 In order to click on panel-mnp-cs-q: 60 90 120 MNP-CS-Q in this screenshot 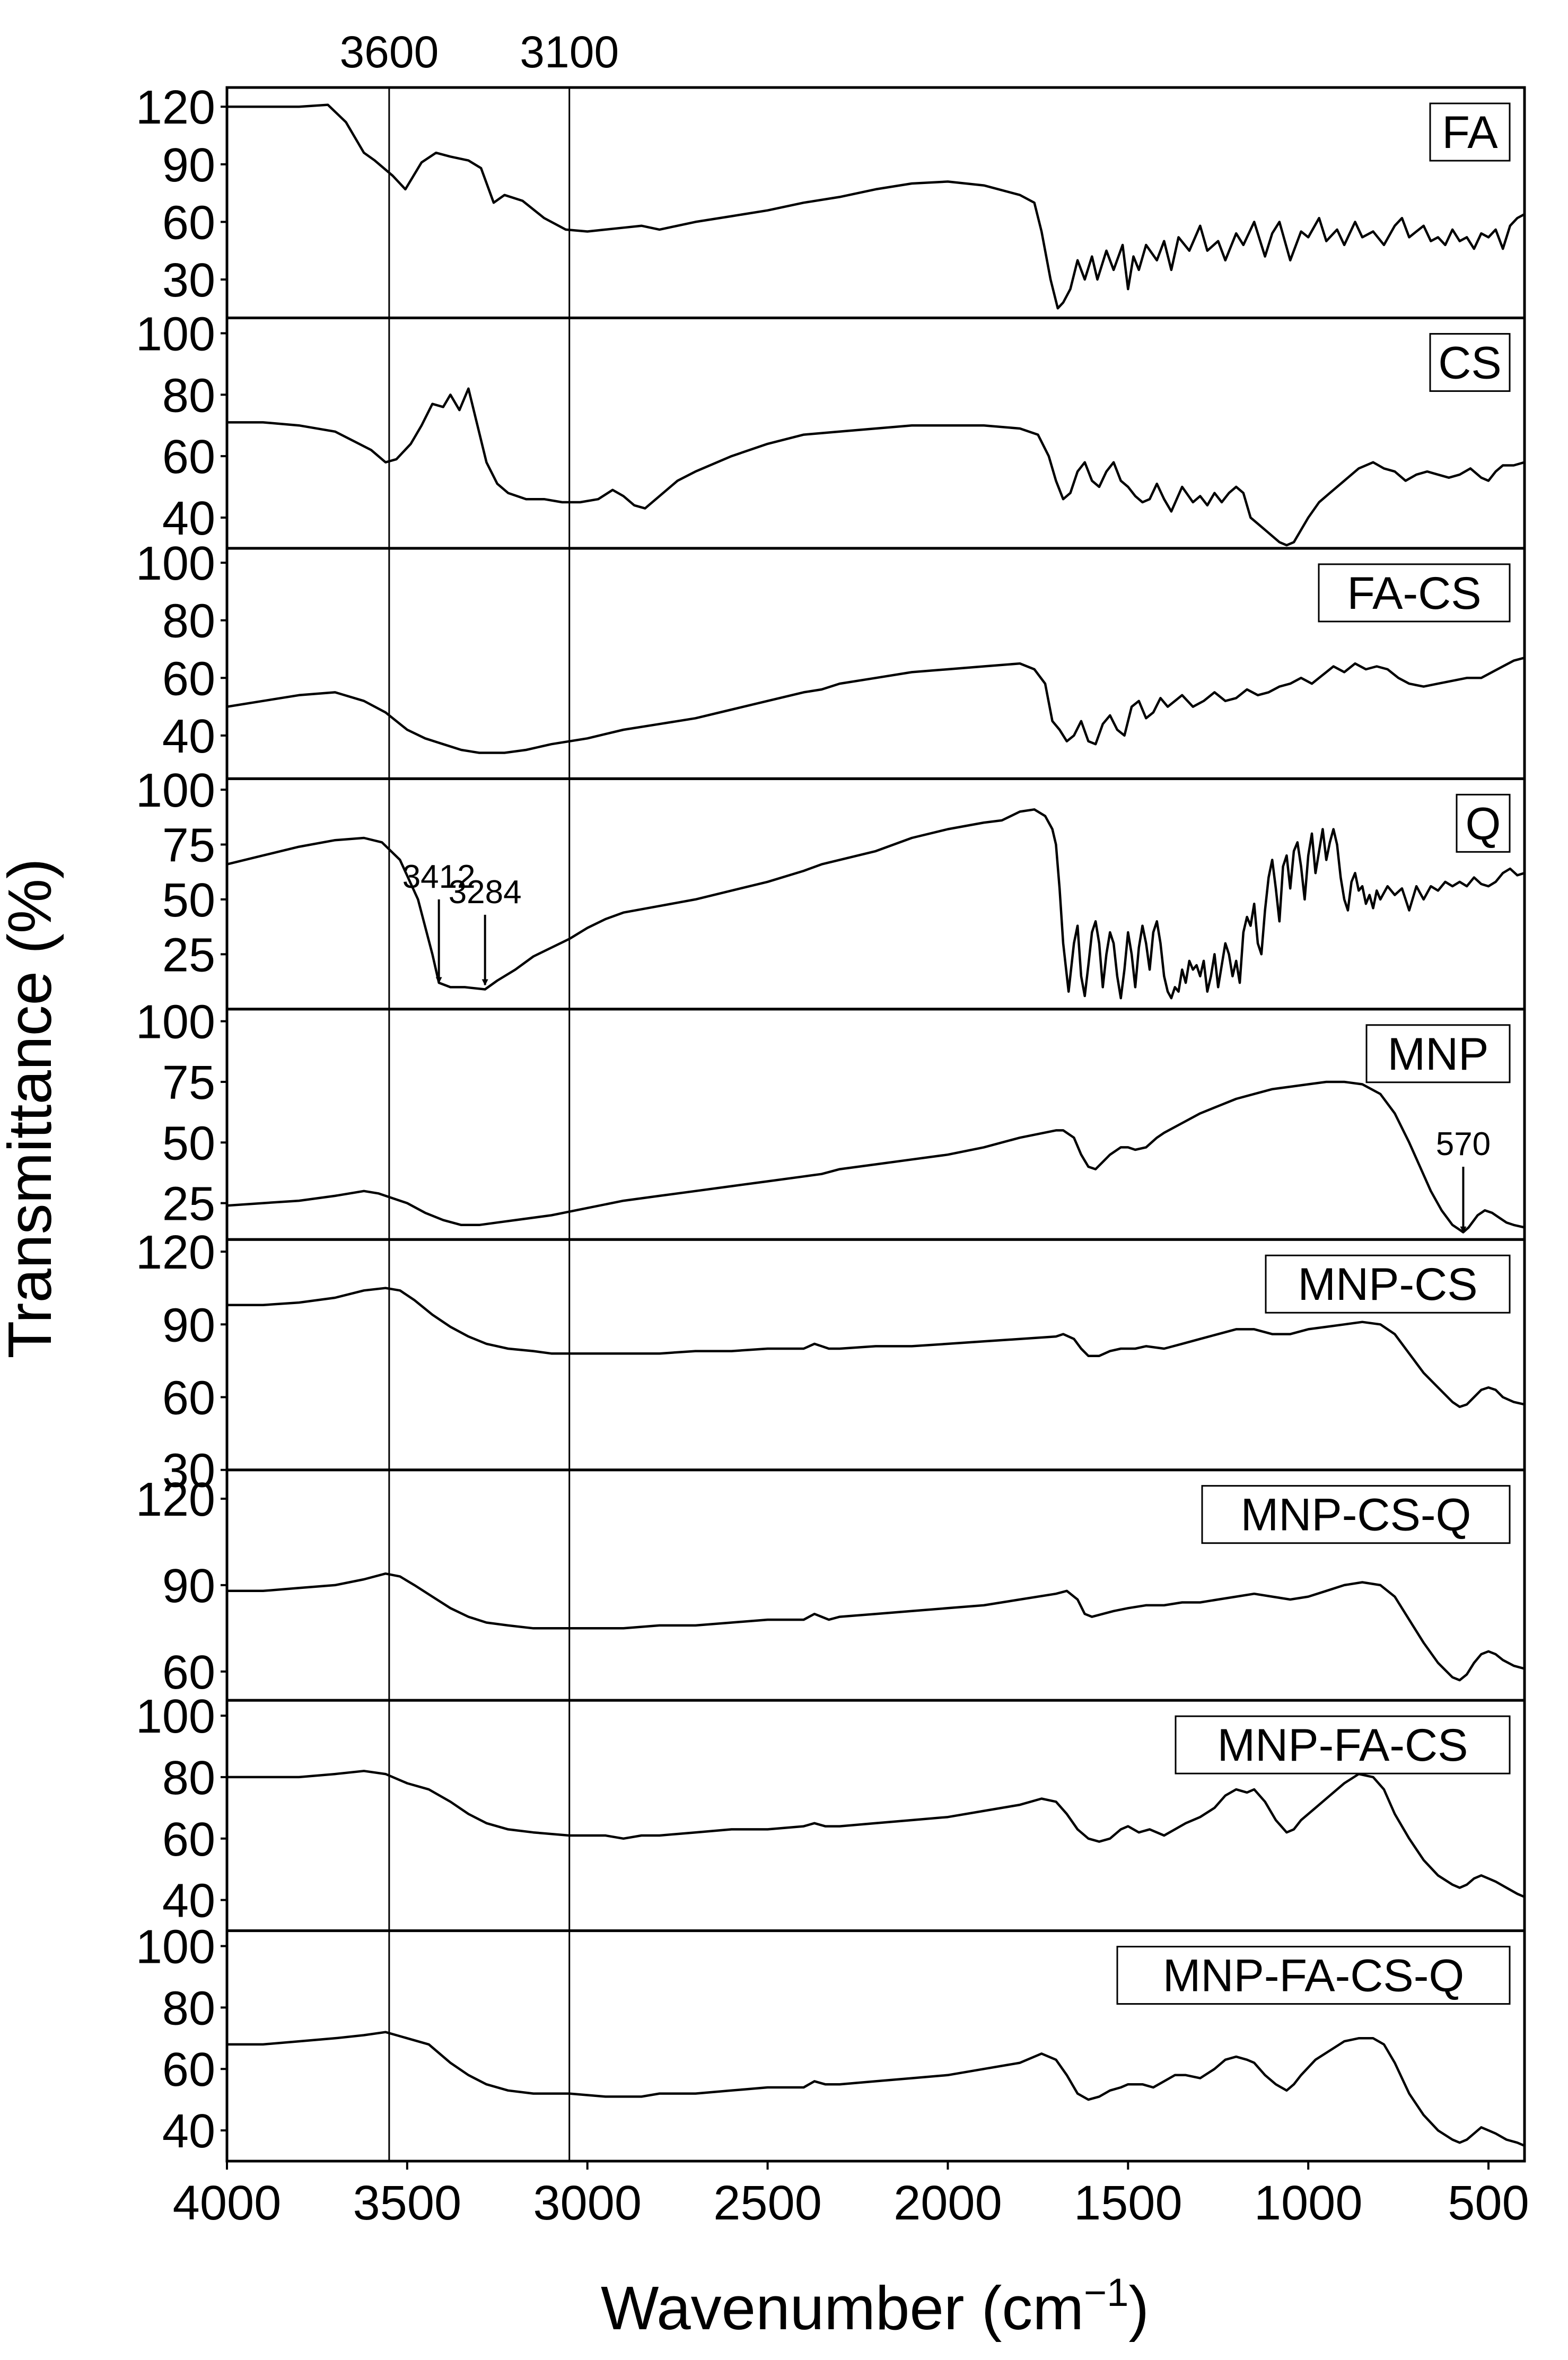, I will do `click(831, 1586)`.